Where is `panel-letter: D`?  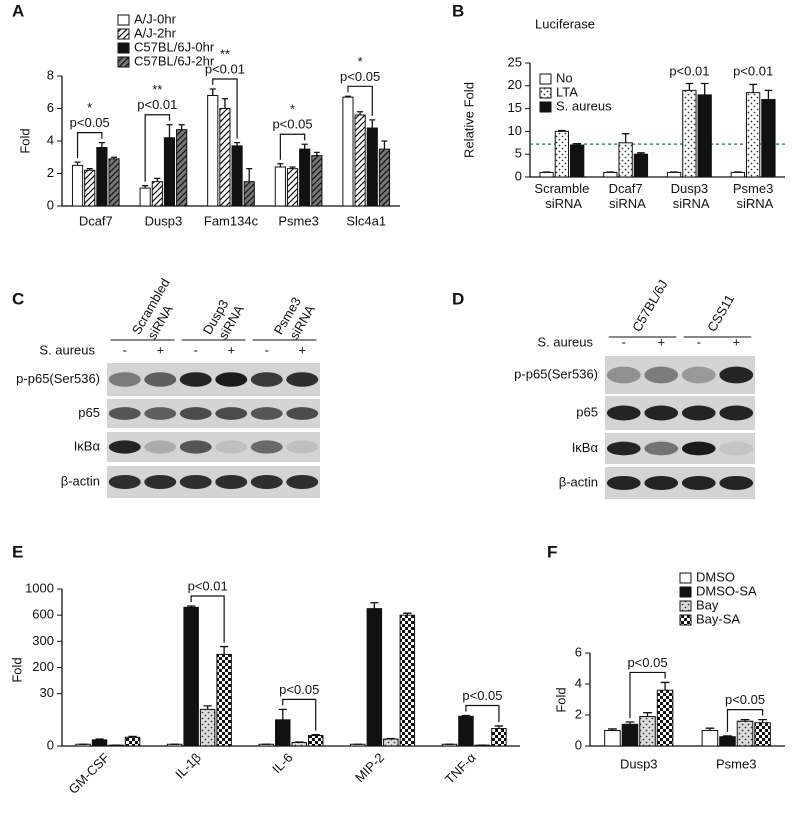
panel-letter: D is located at coordinates (458, 298).